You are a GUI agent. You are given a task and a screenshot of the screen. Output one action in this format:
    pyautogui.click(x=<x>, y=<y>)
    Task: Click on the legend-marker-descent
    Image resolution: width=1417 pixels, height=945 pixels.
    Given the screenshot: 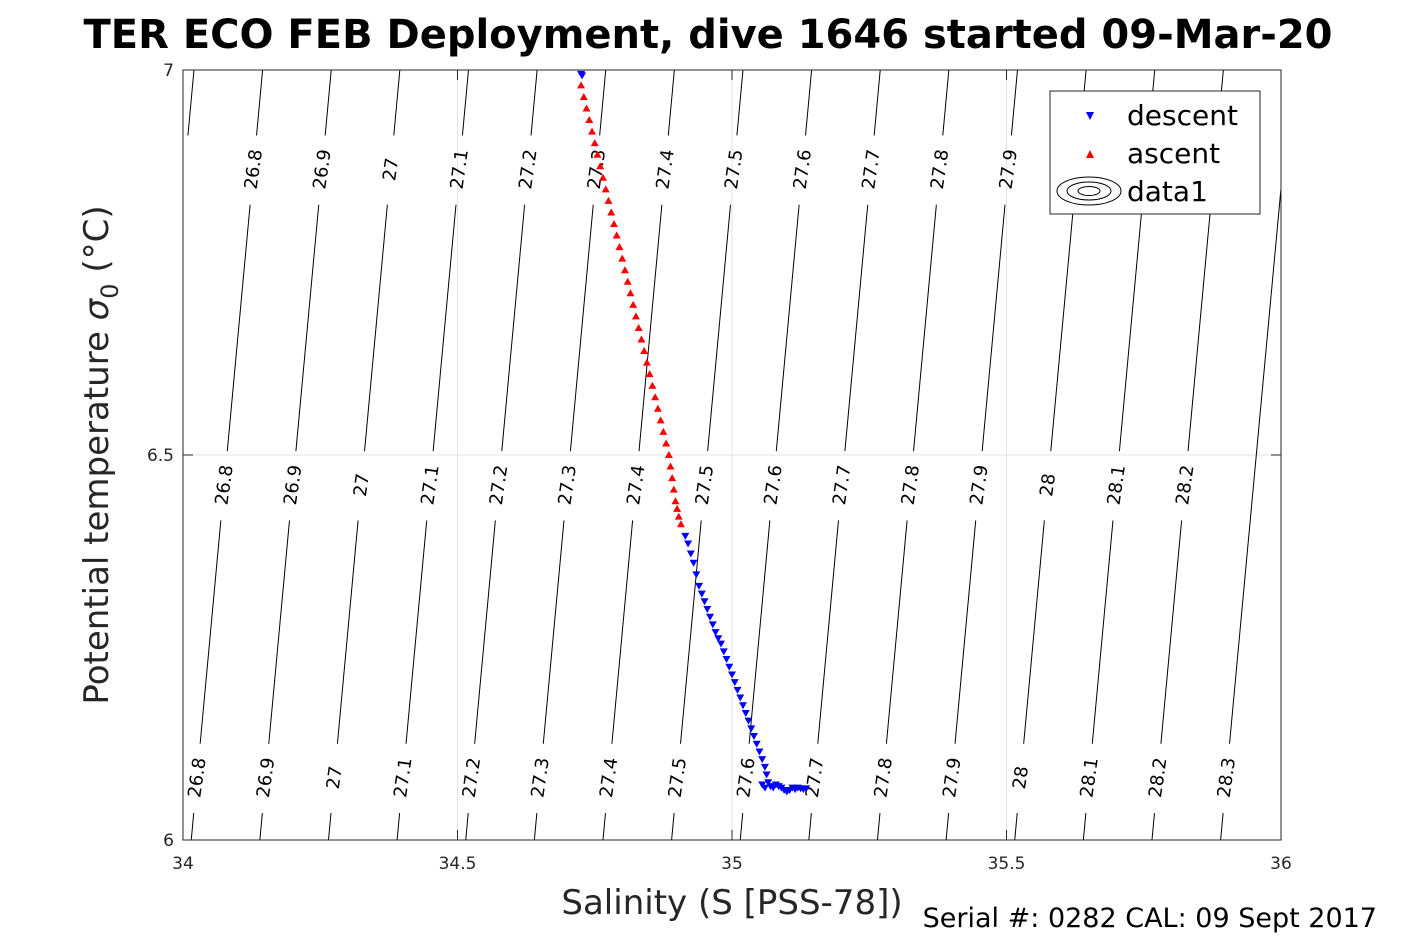 What is the action you would take?
    pyautogui.click(x=1090, y=116)
    